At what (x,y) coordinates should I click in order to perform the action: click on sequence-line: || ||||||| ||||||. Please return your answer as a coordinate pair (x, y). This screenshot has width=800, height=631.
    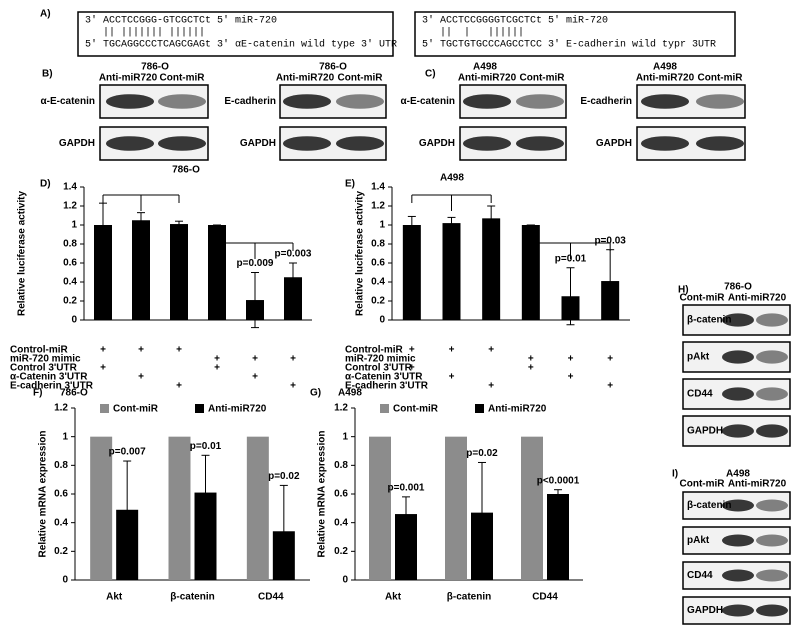
    Looking at the image, I should click on (154, 33).